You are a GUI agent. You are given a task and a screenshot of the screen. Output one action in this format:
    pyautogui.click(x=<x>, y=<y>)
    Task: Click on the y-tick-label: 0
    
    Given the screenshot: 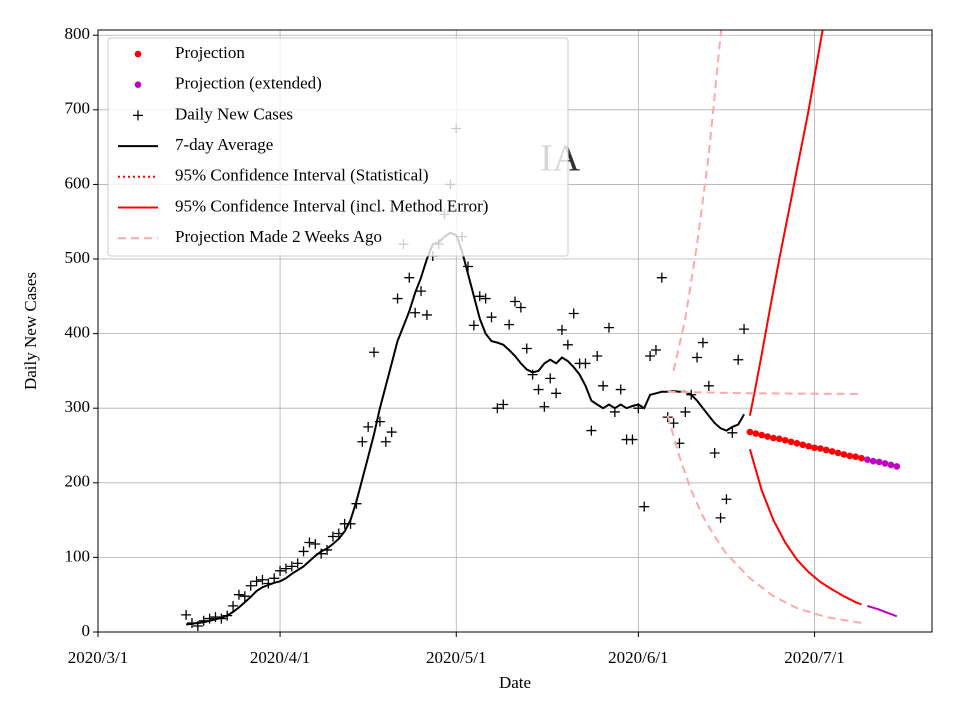 What is the action you would take?
    pyautogui.click(x=86, y=630)
    